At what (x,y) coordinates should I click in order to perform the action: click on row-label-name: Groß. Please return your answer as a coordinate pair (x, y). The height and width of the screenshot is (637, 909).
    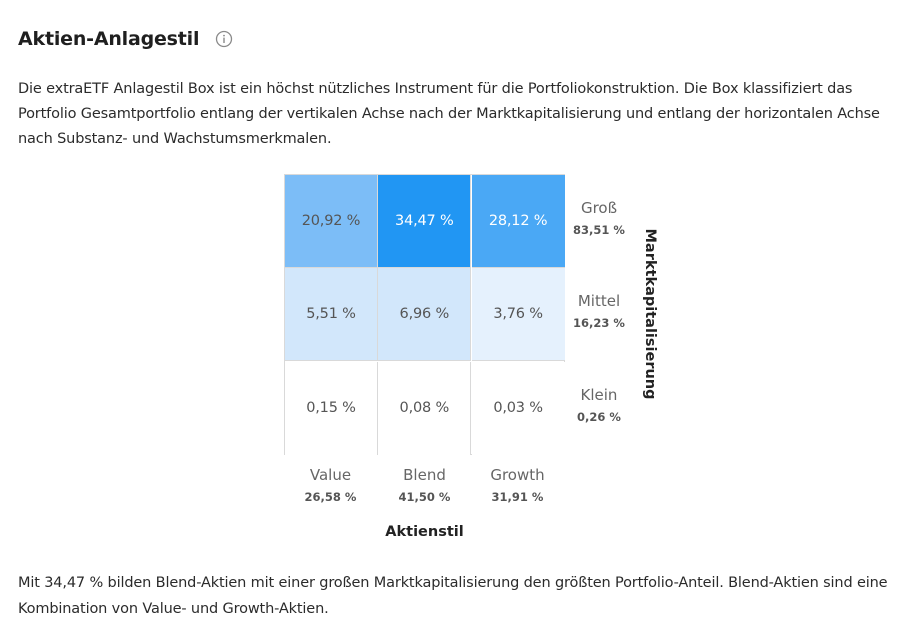
    Looking at the image, I should click on (599, 208).